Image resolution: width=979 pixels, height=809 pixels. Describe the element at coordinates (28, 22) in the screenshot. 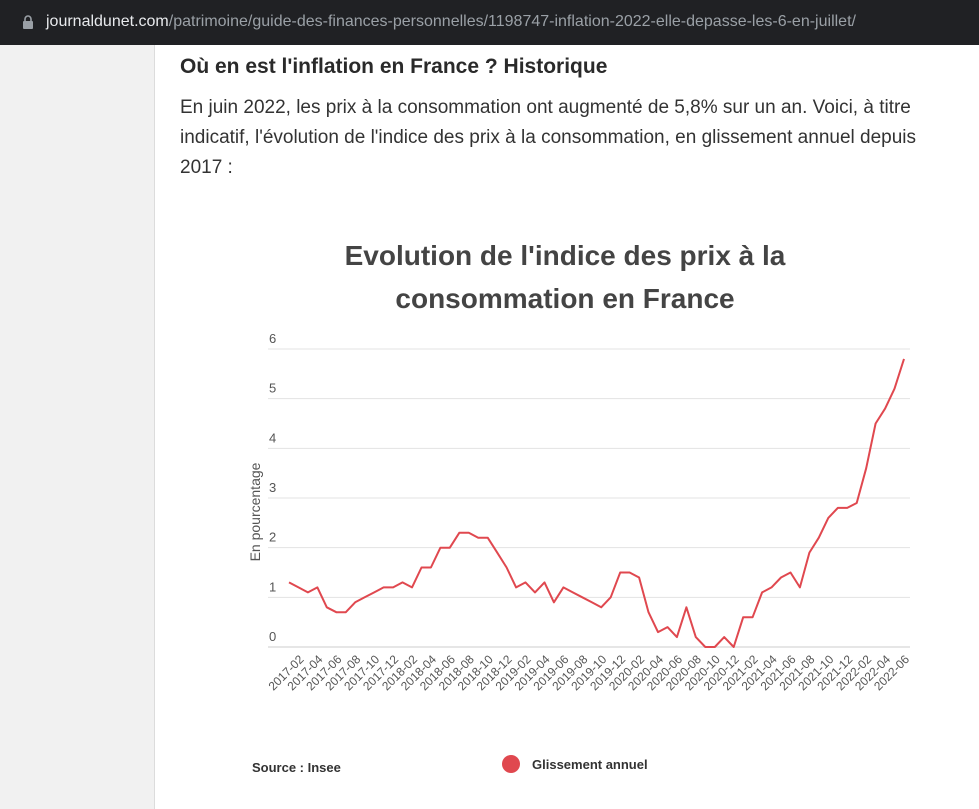

I see `lock-icon` at that location.